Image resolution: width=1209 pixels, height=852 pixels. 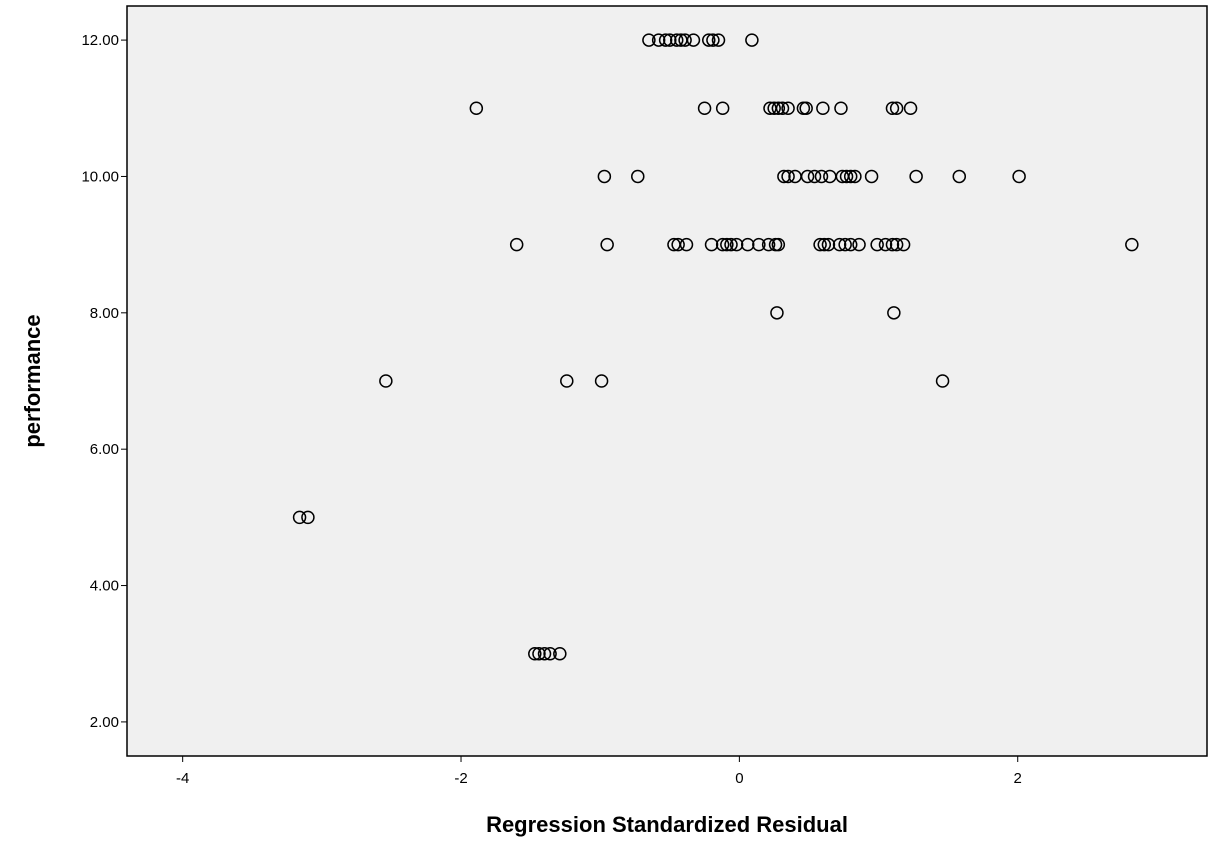 I want to click on y-tick-label: 2.00, so click(x=104, y=722).